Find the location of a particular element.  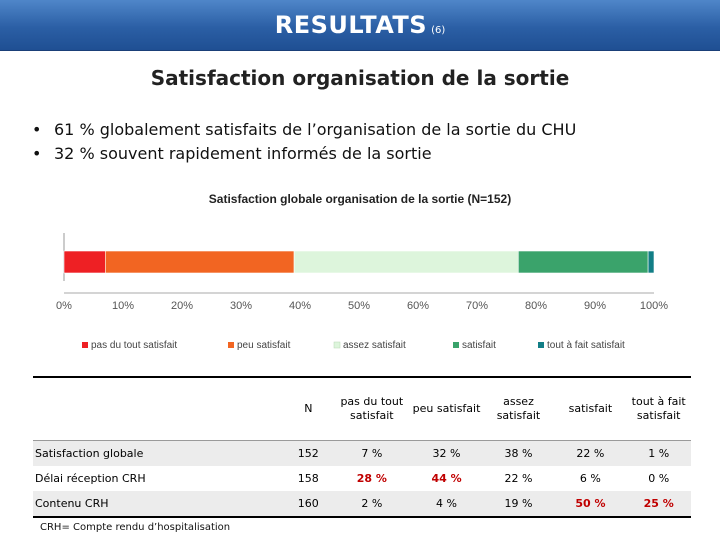

x-tick-label: 70% is located at coordinates (477, 306).